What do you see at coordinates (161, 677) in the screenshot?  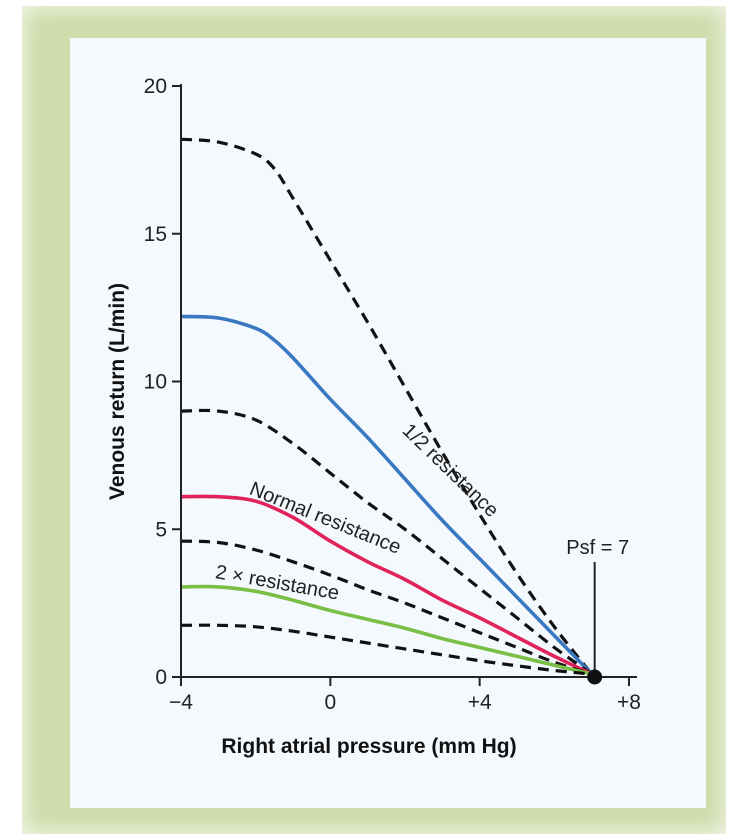 I see `y-tick-label: 0` at bounding box center [161, 677].